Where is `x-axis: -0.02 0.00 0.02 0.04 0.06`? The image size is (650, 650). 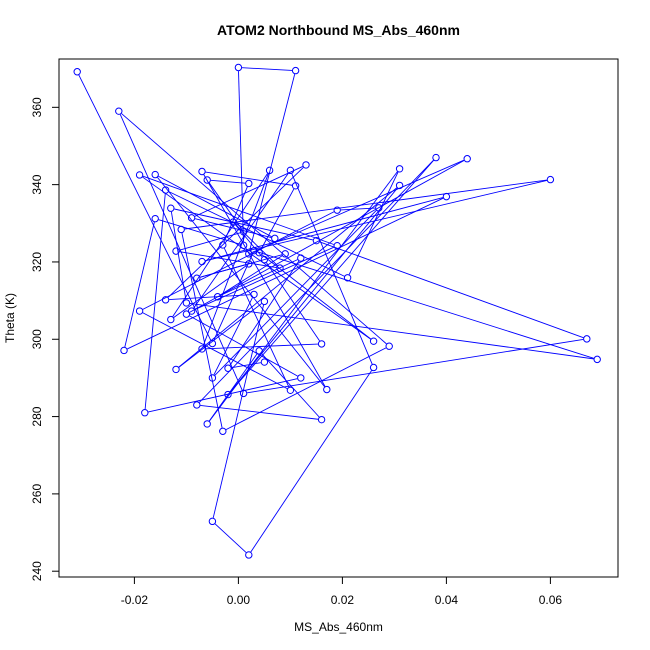 x-axis: -0.02 0.00 0.02 0.04 0.06 is located at coordinates (342, 592).